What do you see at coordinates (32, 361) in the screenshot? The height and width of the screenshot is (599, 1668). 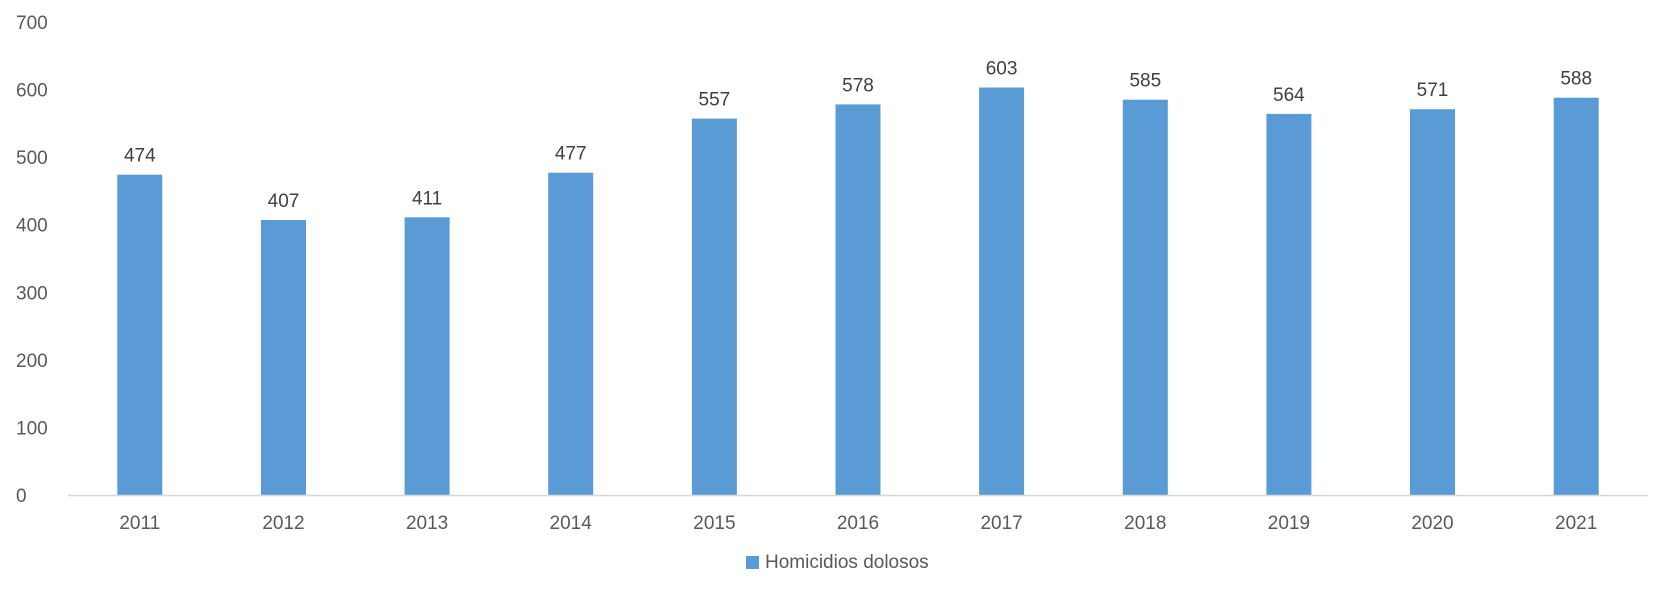 I see `y-tick-label: 200` at bounding box center [32, 361].